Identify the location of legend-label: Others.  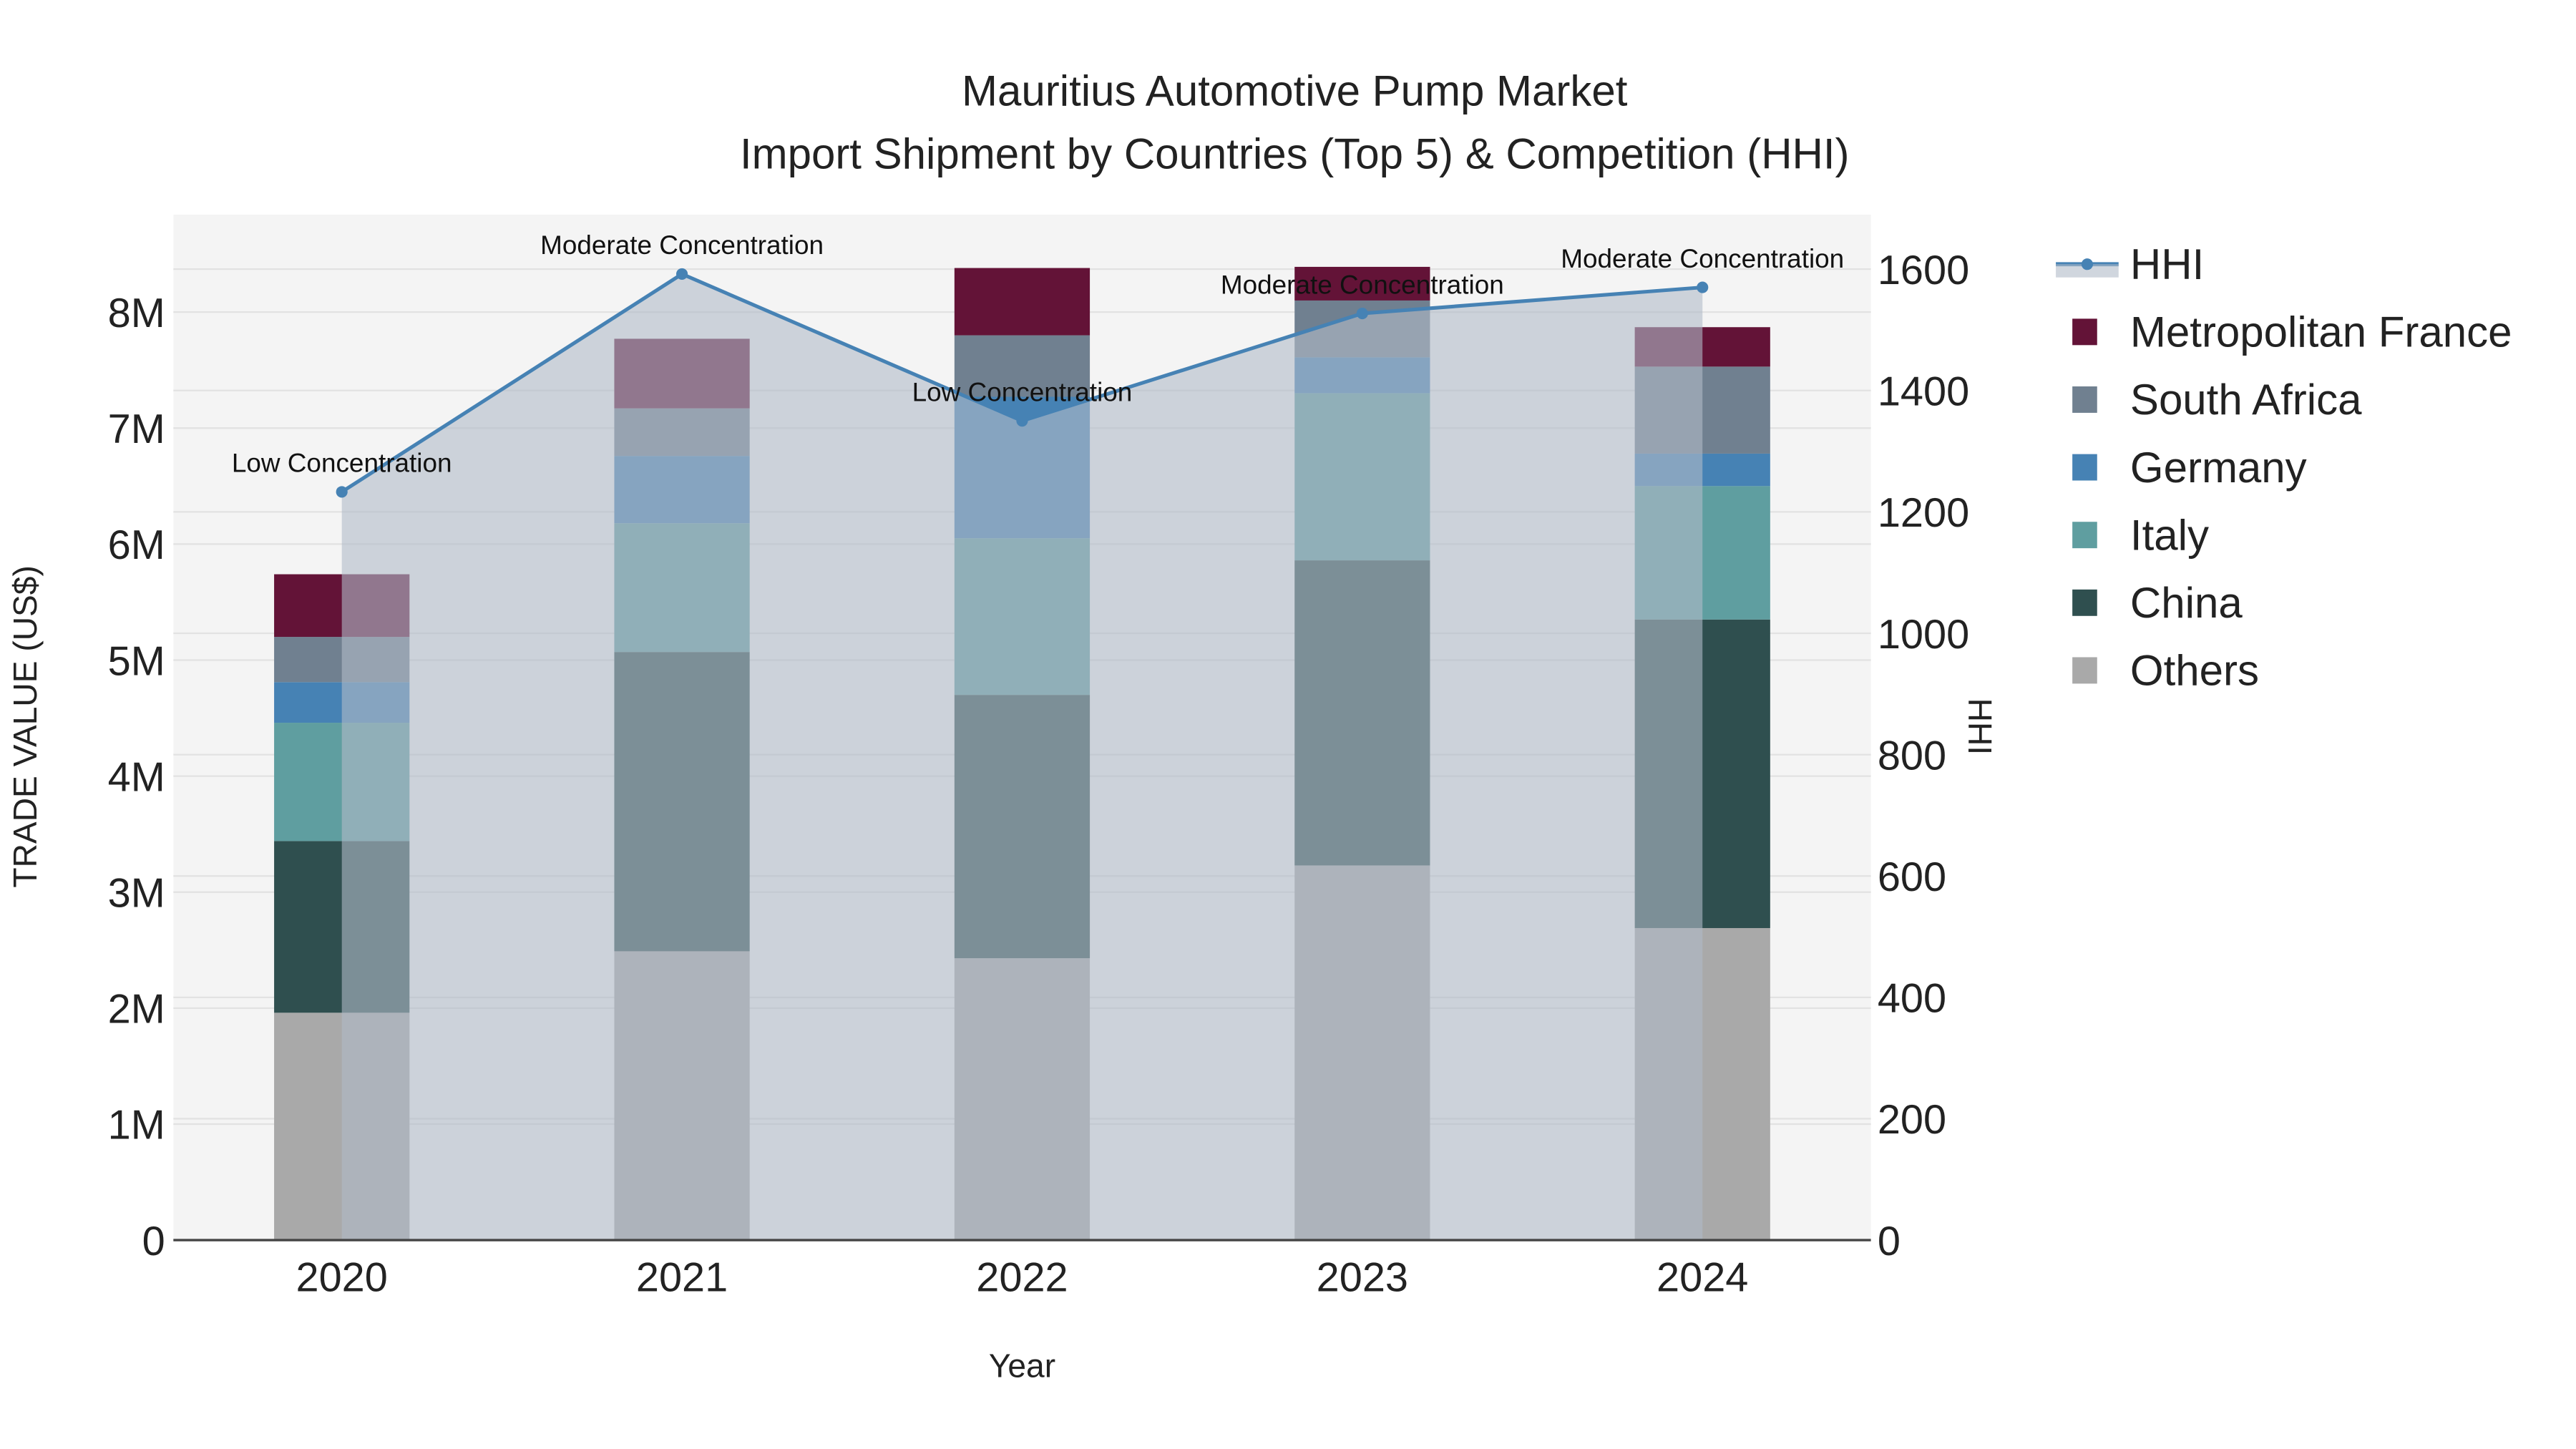
(2194, 671).